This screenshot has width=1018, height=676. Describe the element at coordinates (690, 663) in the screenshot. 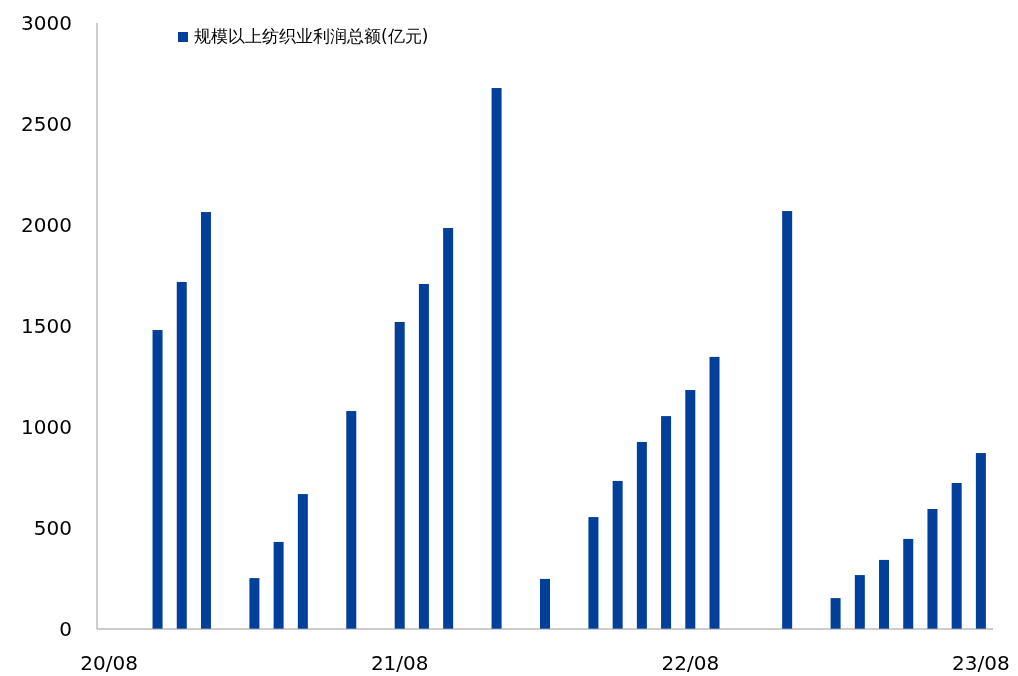

I see `x-tick-label: 22/08` at that location.